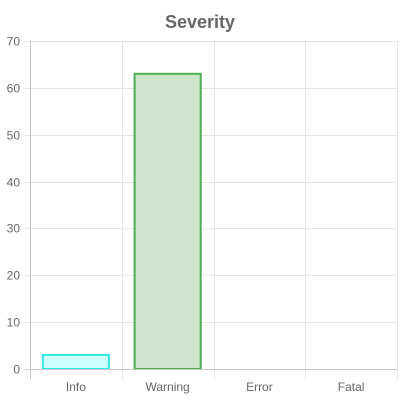 The height and width of the screenshot is (400, 400). Describe the element at coordinates (14, 276) in the screenshot. I see `y-tick-label: 20` at that location.